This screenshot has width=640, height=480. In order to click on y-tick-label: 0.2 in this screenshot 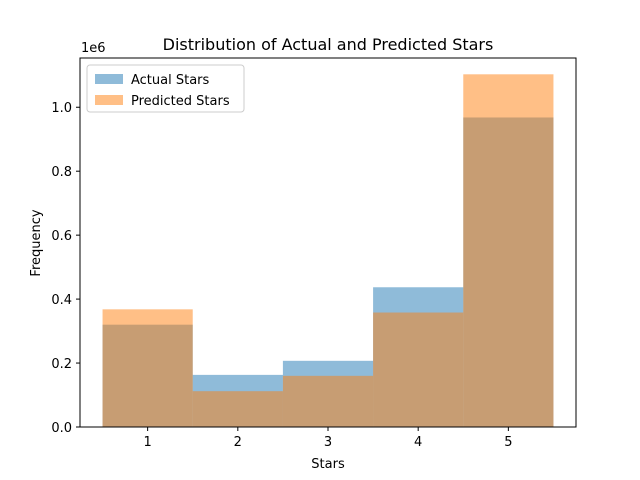, I will do `click(61, 364)`.